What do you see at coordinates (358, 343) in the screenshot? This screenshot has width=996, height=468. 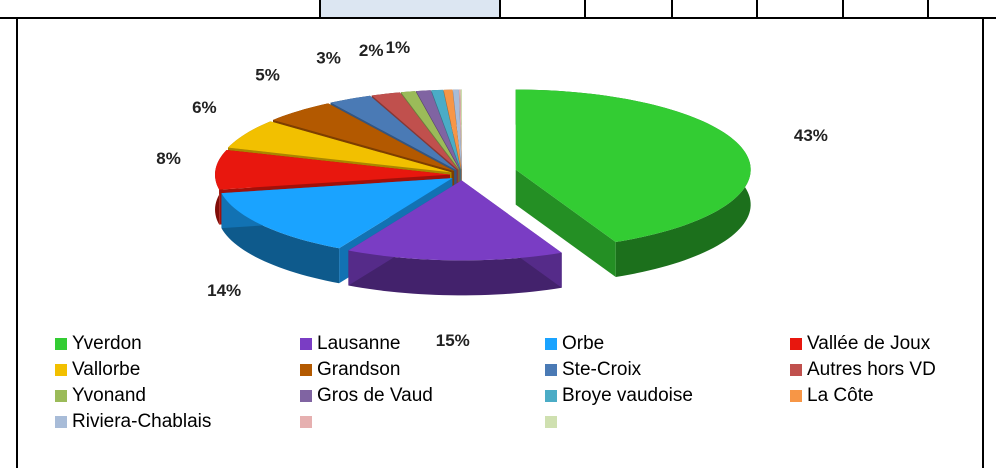 I see `legend-label: Lausanne` at bounding box center [358, 343].